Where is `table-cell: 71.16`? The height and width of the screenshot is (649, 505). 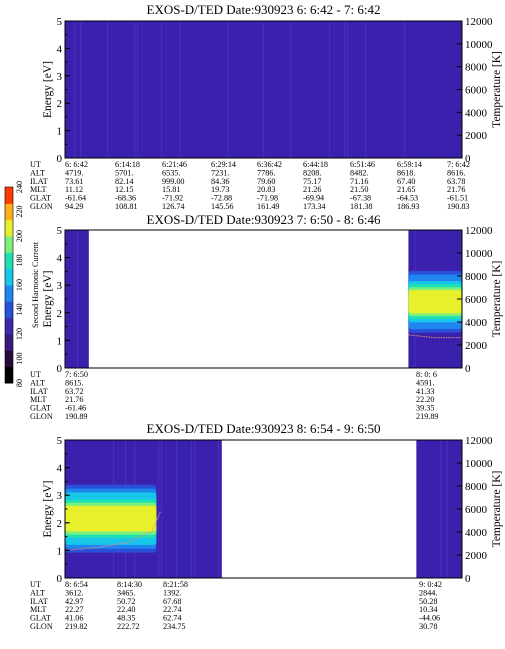
table-cell: 71.16 is located at coordinates (359, 181).